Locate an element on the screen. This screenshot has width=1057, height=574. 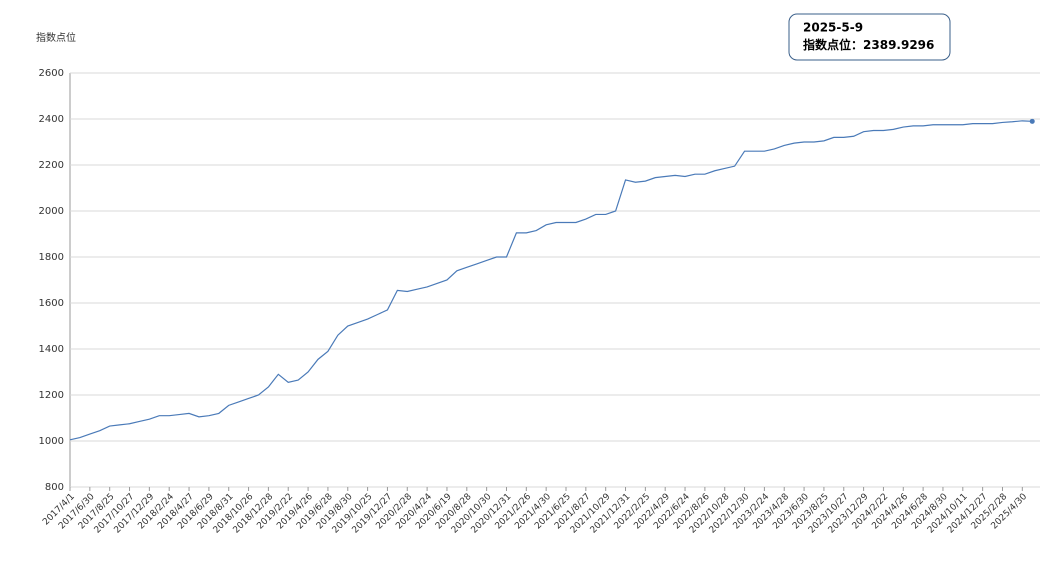
y-tick-label: 1200 is located at coordinates (51, 395).